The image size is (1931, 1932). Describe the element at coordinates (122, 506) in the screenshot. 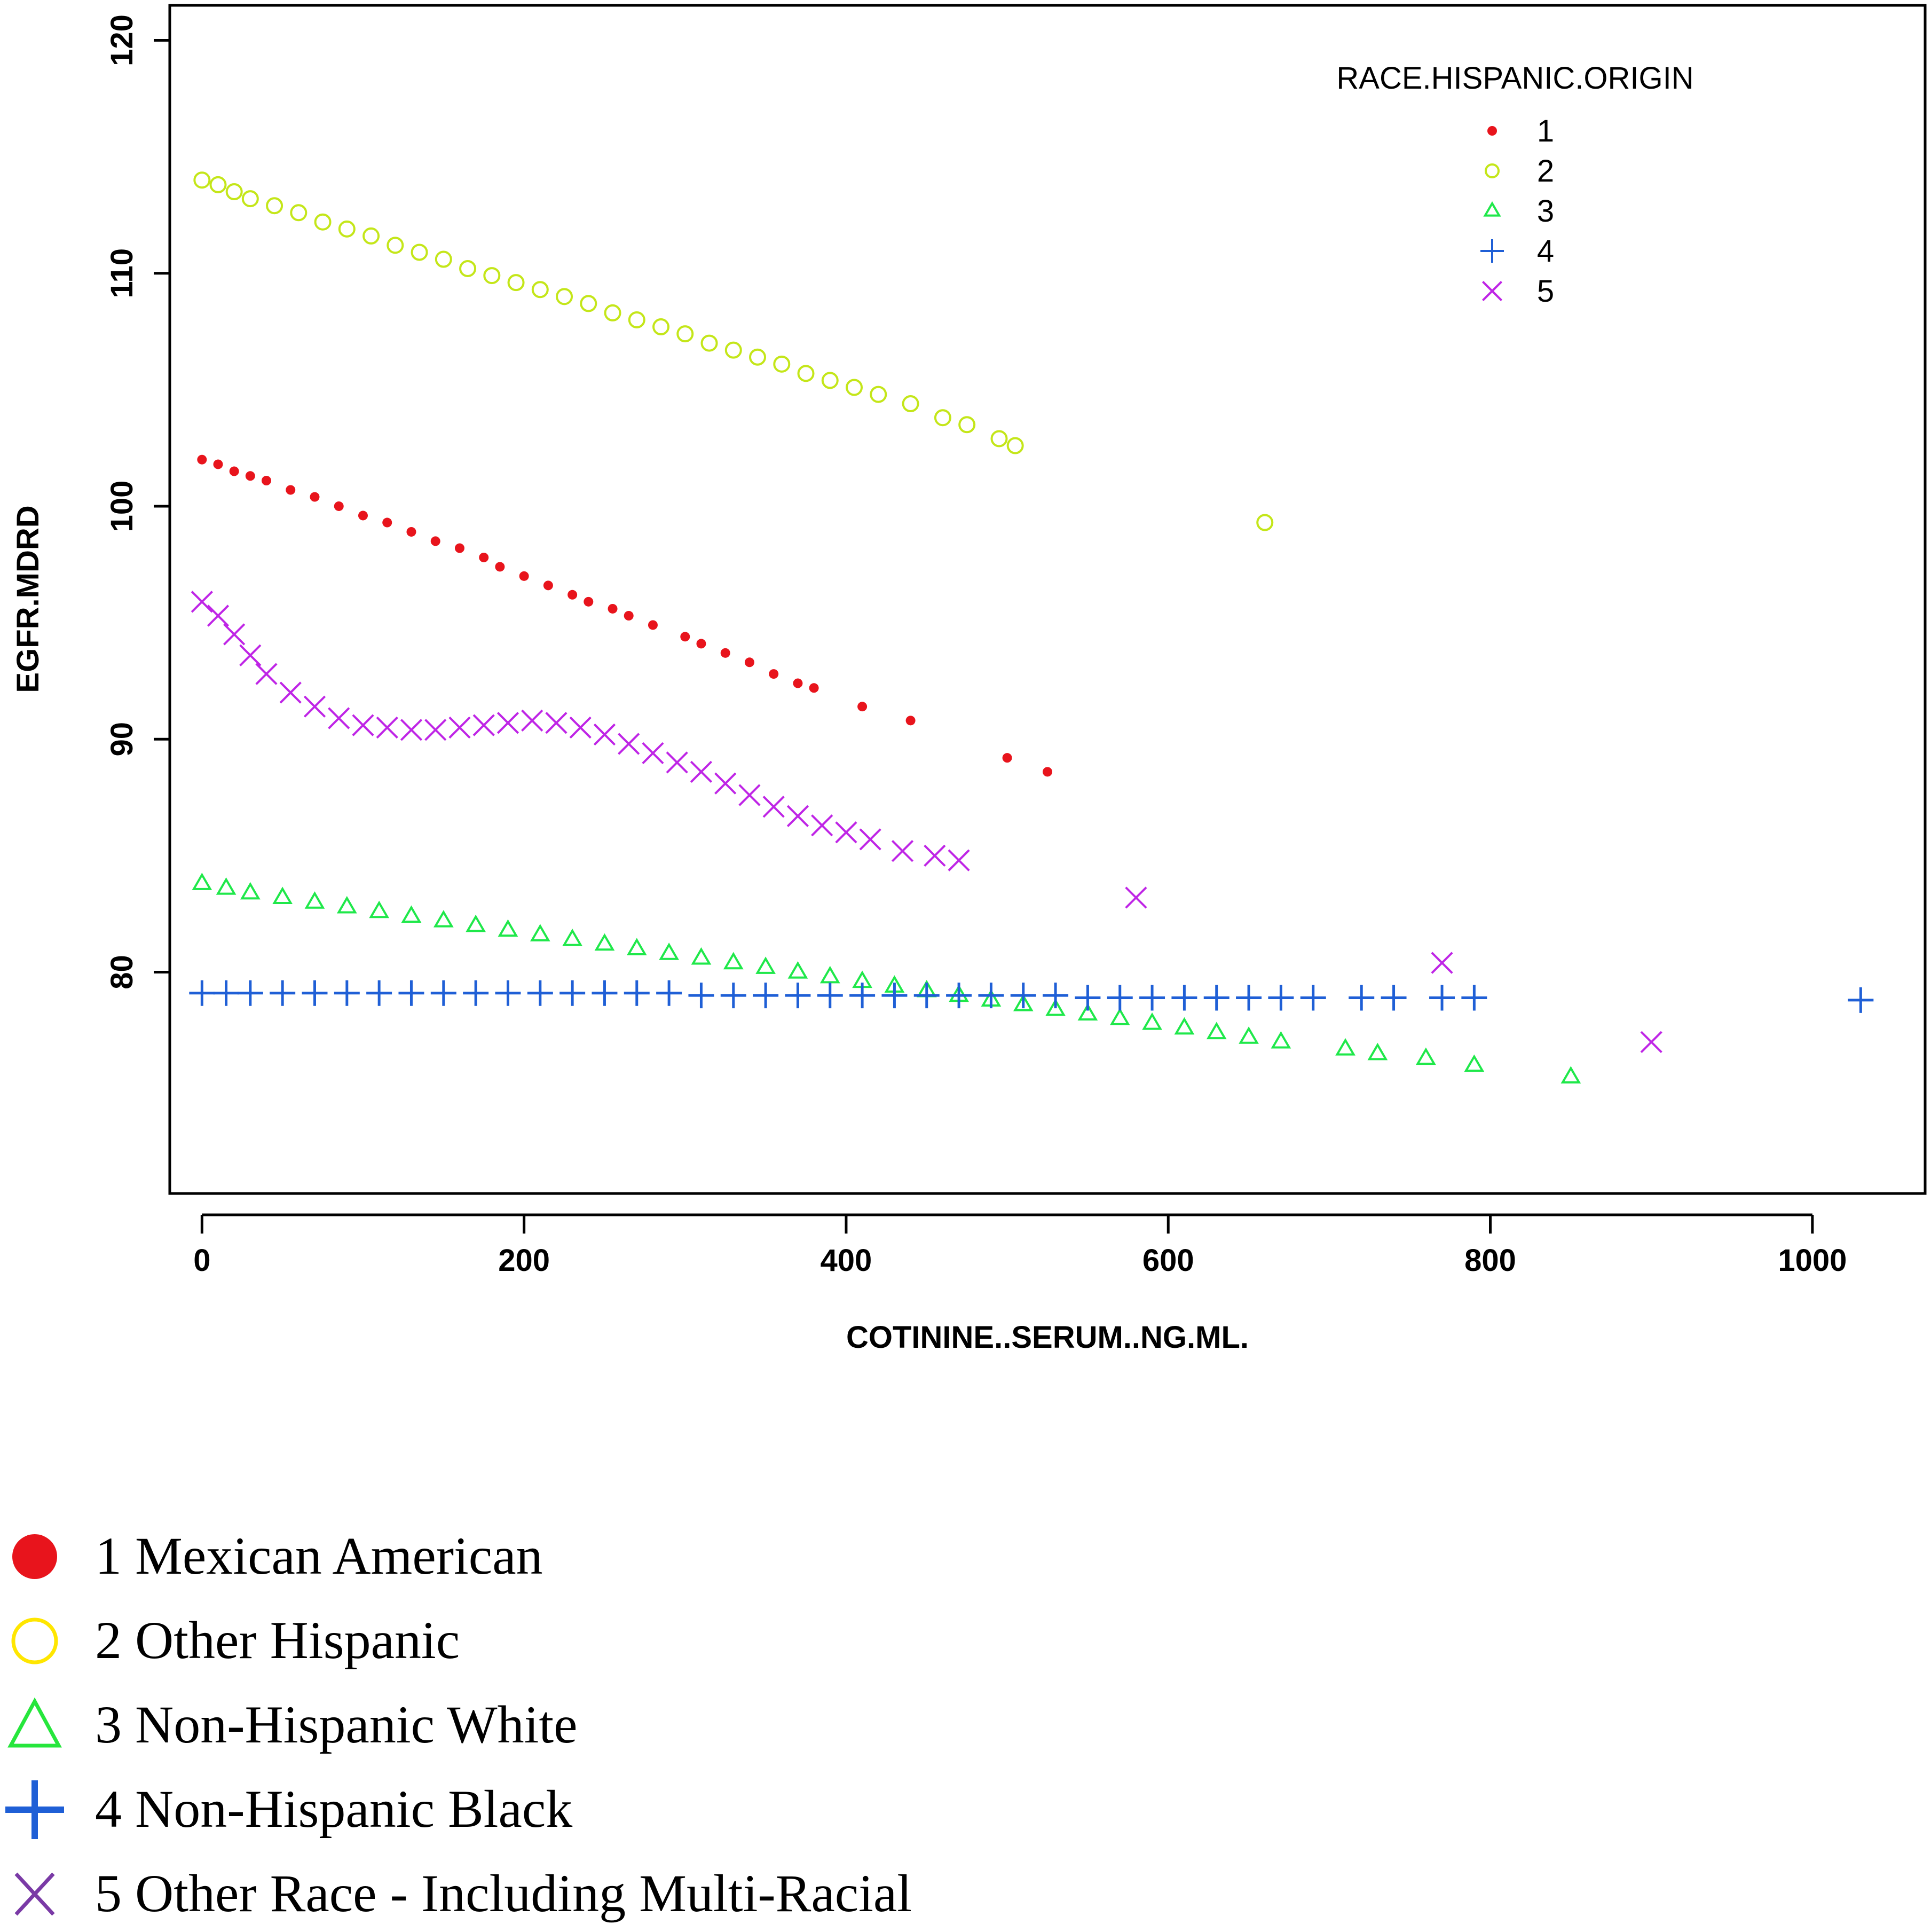

I see `y-tick-label: 100` at that location.